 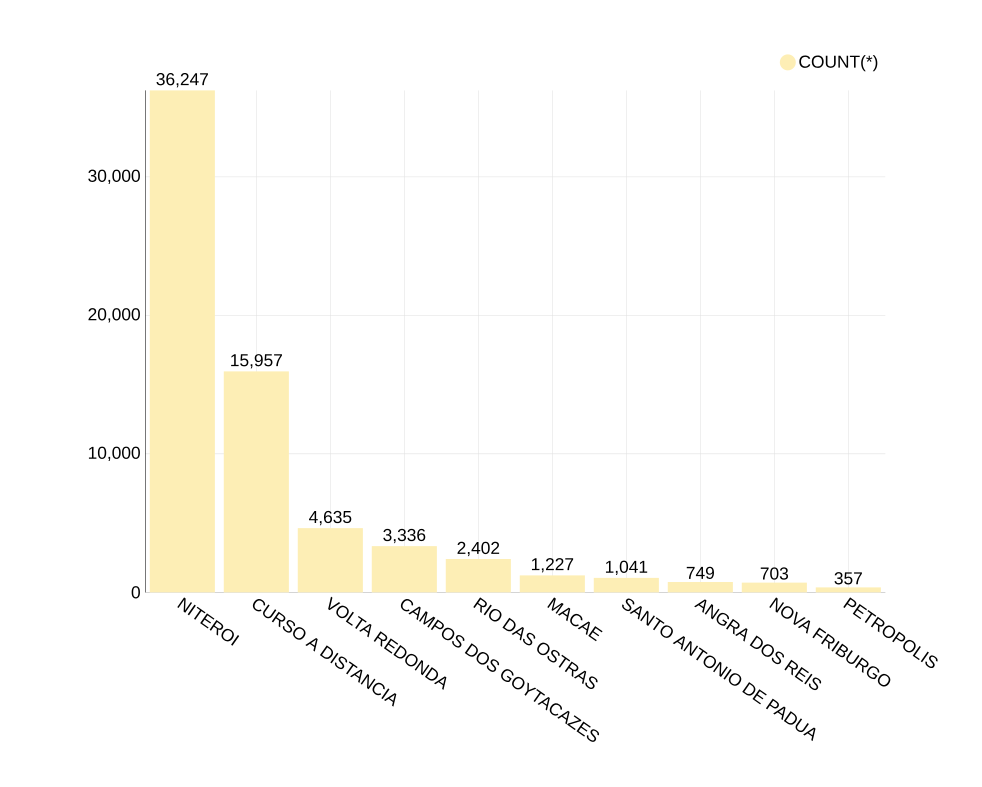 What do you see at coordinates (774, 573) in the screenshot?
I see `data-label: 703` at bounding box center [774, 573].